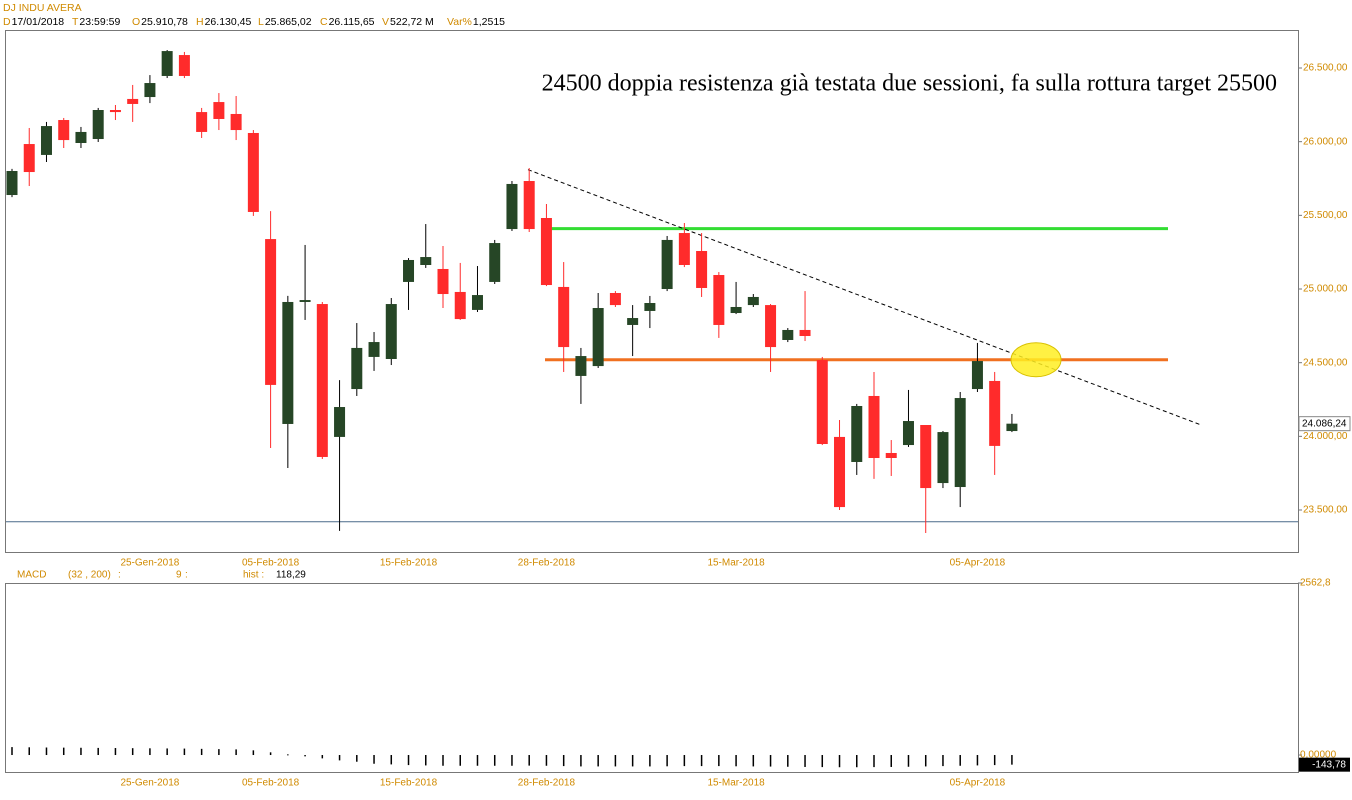 The height and width of the screenshot is (800, 1352). Describe the element at coordinates (1325, 510) in the screenshot. I see `y-tick-label: 23.500,00` at that location.